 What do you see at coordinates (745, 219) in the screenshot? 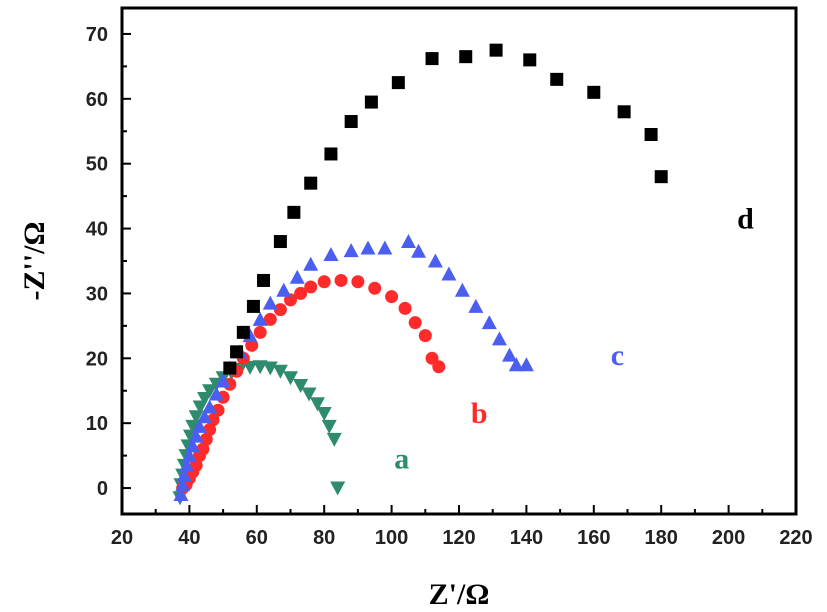
I see `series-label-d: d` at bounding box center [745, 219].